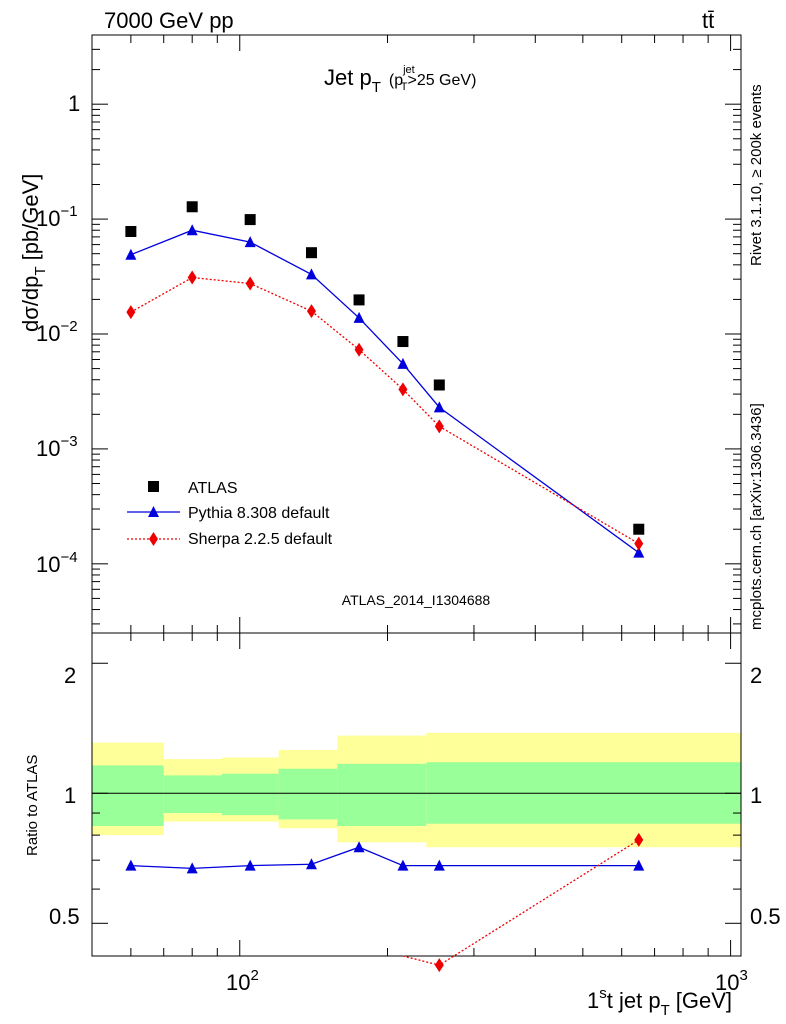  What do you see at coordinates (260, 539) in the screenshot?
I see `legend-sherpa-label: Sherpa 2.2.5 default` at bounding box center [260, 539].